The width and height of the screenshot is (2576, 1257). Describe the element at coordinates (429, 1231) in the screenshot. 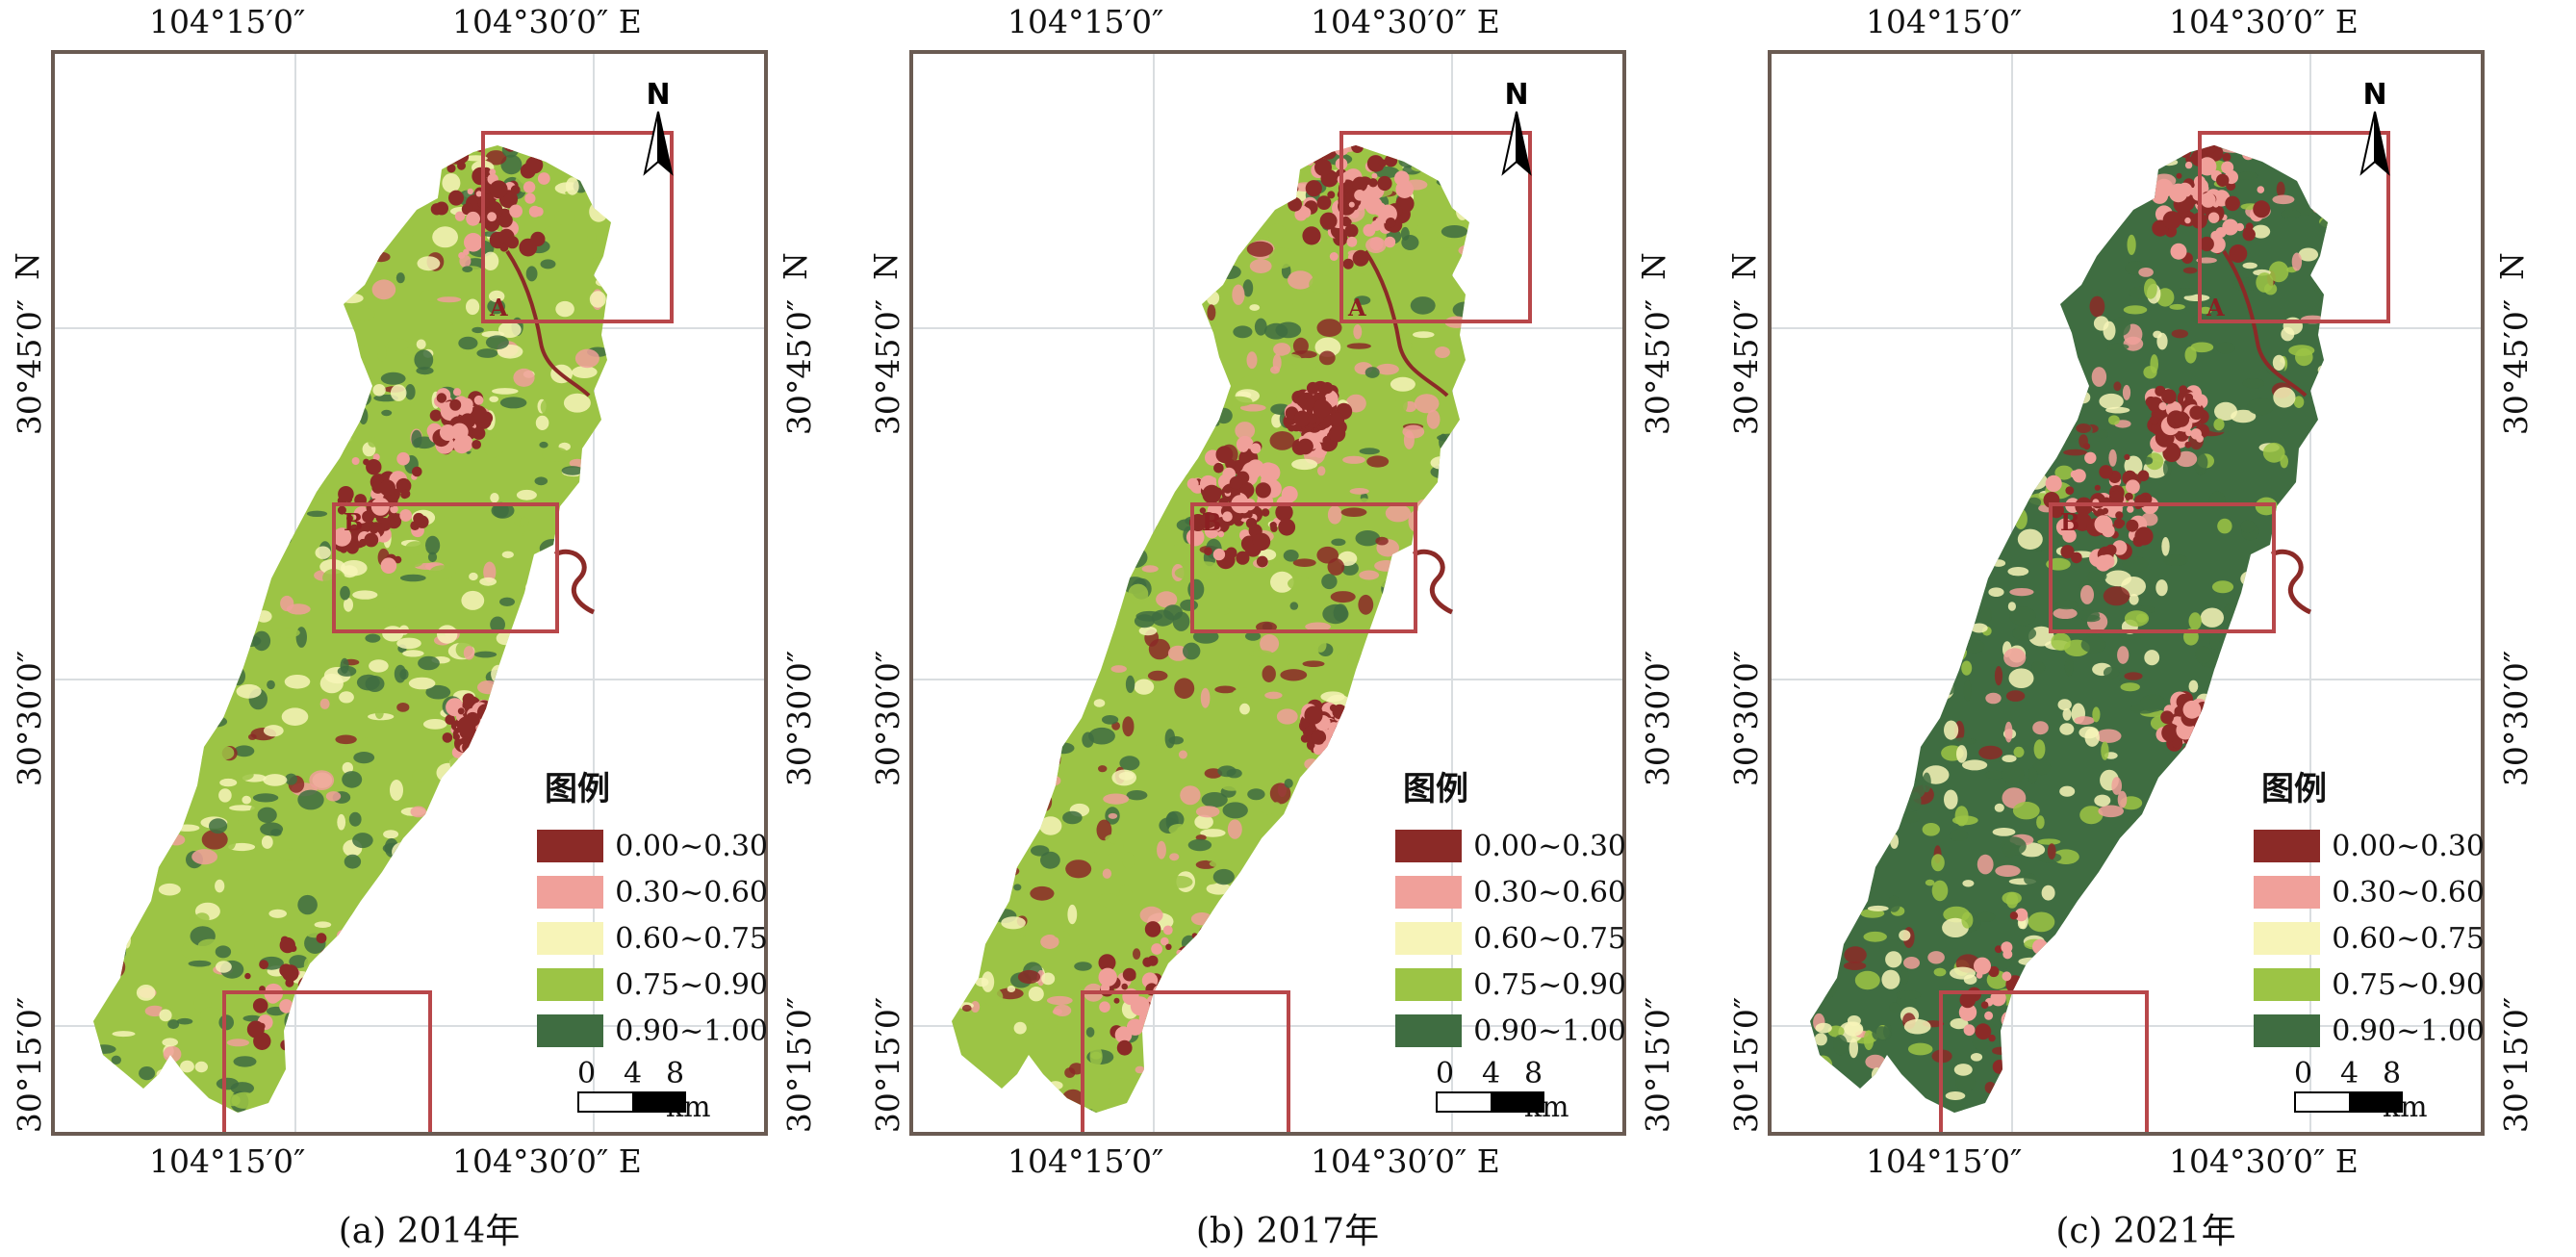

I see `panel-caption: (a) 2014年` at that location.